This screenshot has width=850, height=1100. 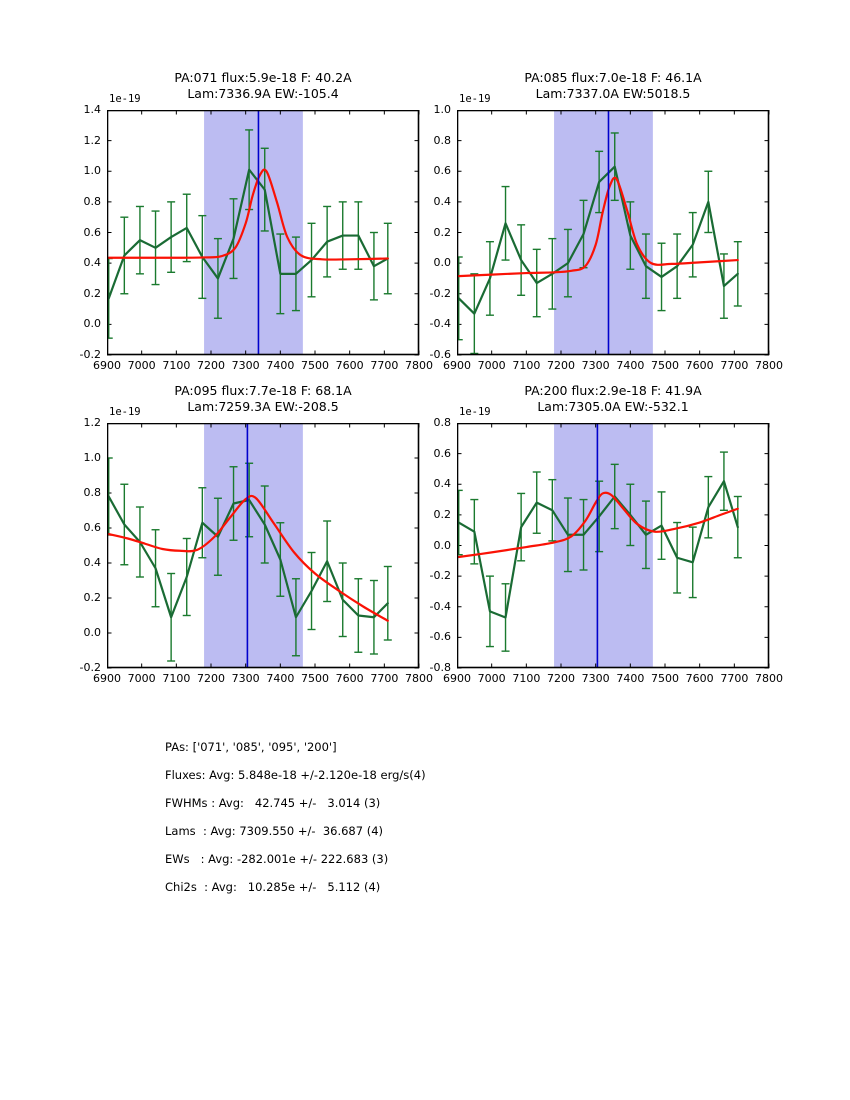 I want to click on panel-title-line2-095: Lam:7259.3A EW:-208.5, so click(x=263, y=406).